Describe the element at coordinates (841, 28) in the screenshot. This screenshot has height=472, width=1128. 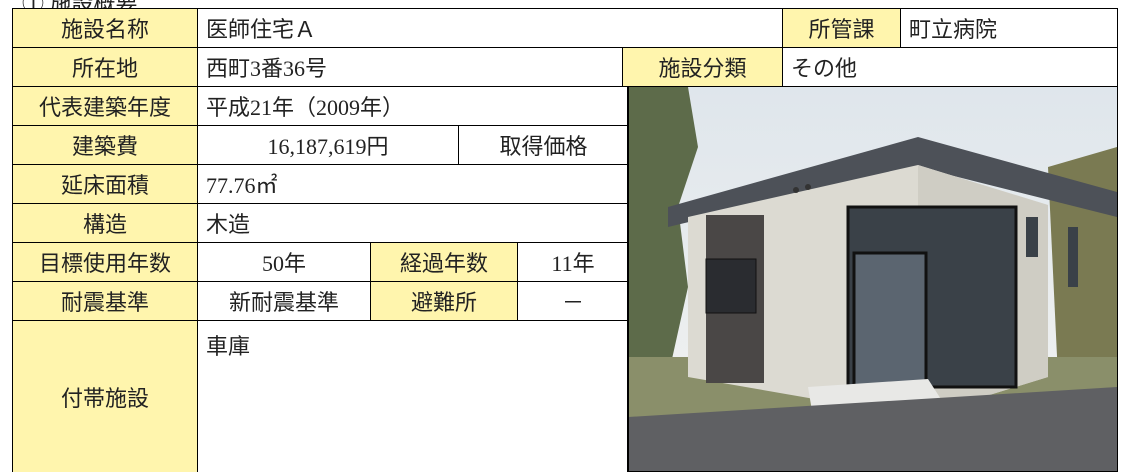
I see `sub-label: 所管課` at that location.